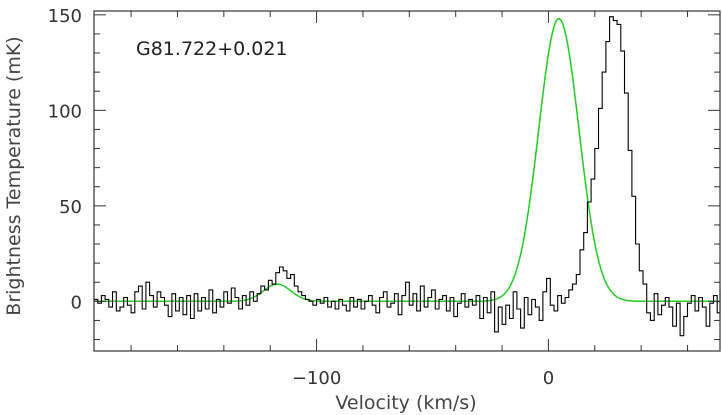 This screenshot has height=415, width=722. What do you see at coordinates (65, 111) in the screenshot?
I see `y-tick-label: 100` at bounding box center [65, 111].